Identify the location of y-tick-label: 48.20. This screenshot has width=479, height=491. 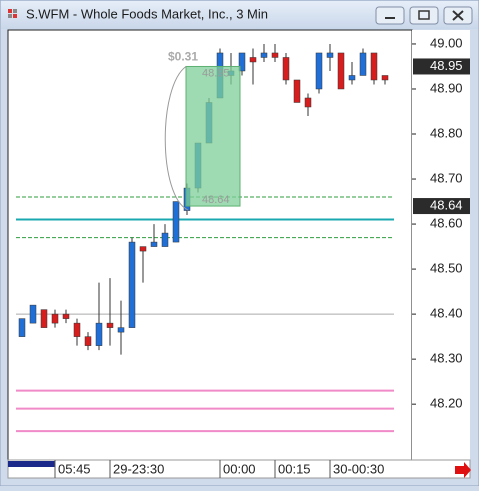
(446, 403).